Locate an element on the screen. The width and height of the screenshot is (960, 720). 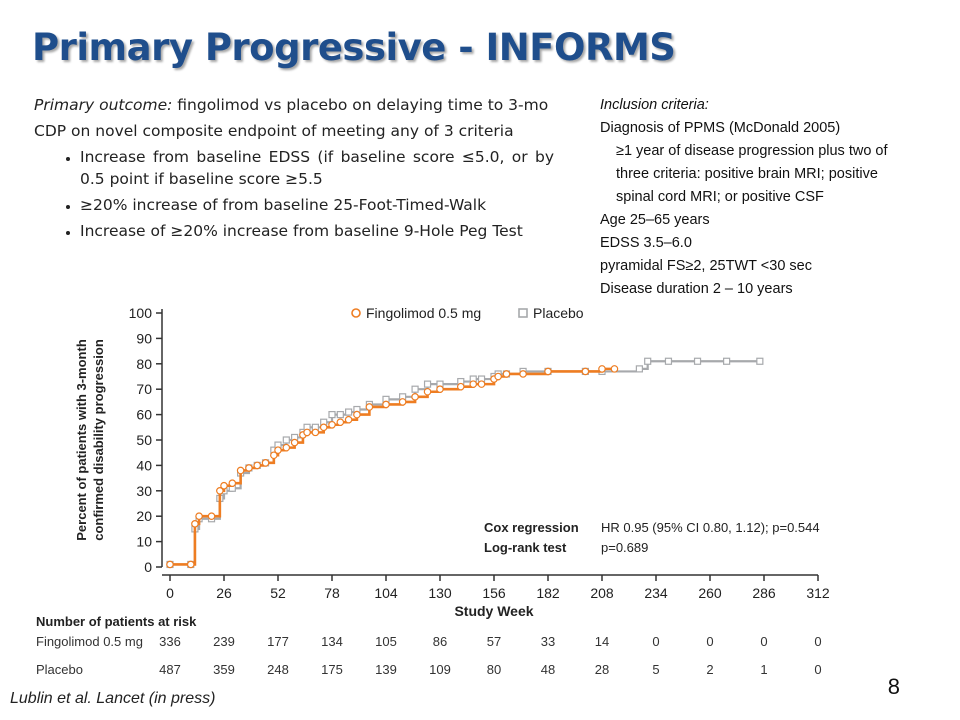
risk-cell: 109 is located at coordinates (440, 669).